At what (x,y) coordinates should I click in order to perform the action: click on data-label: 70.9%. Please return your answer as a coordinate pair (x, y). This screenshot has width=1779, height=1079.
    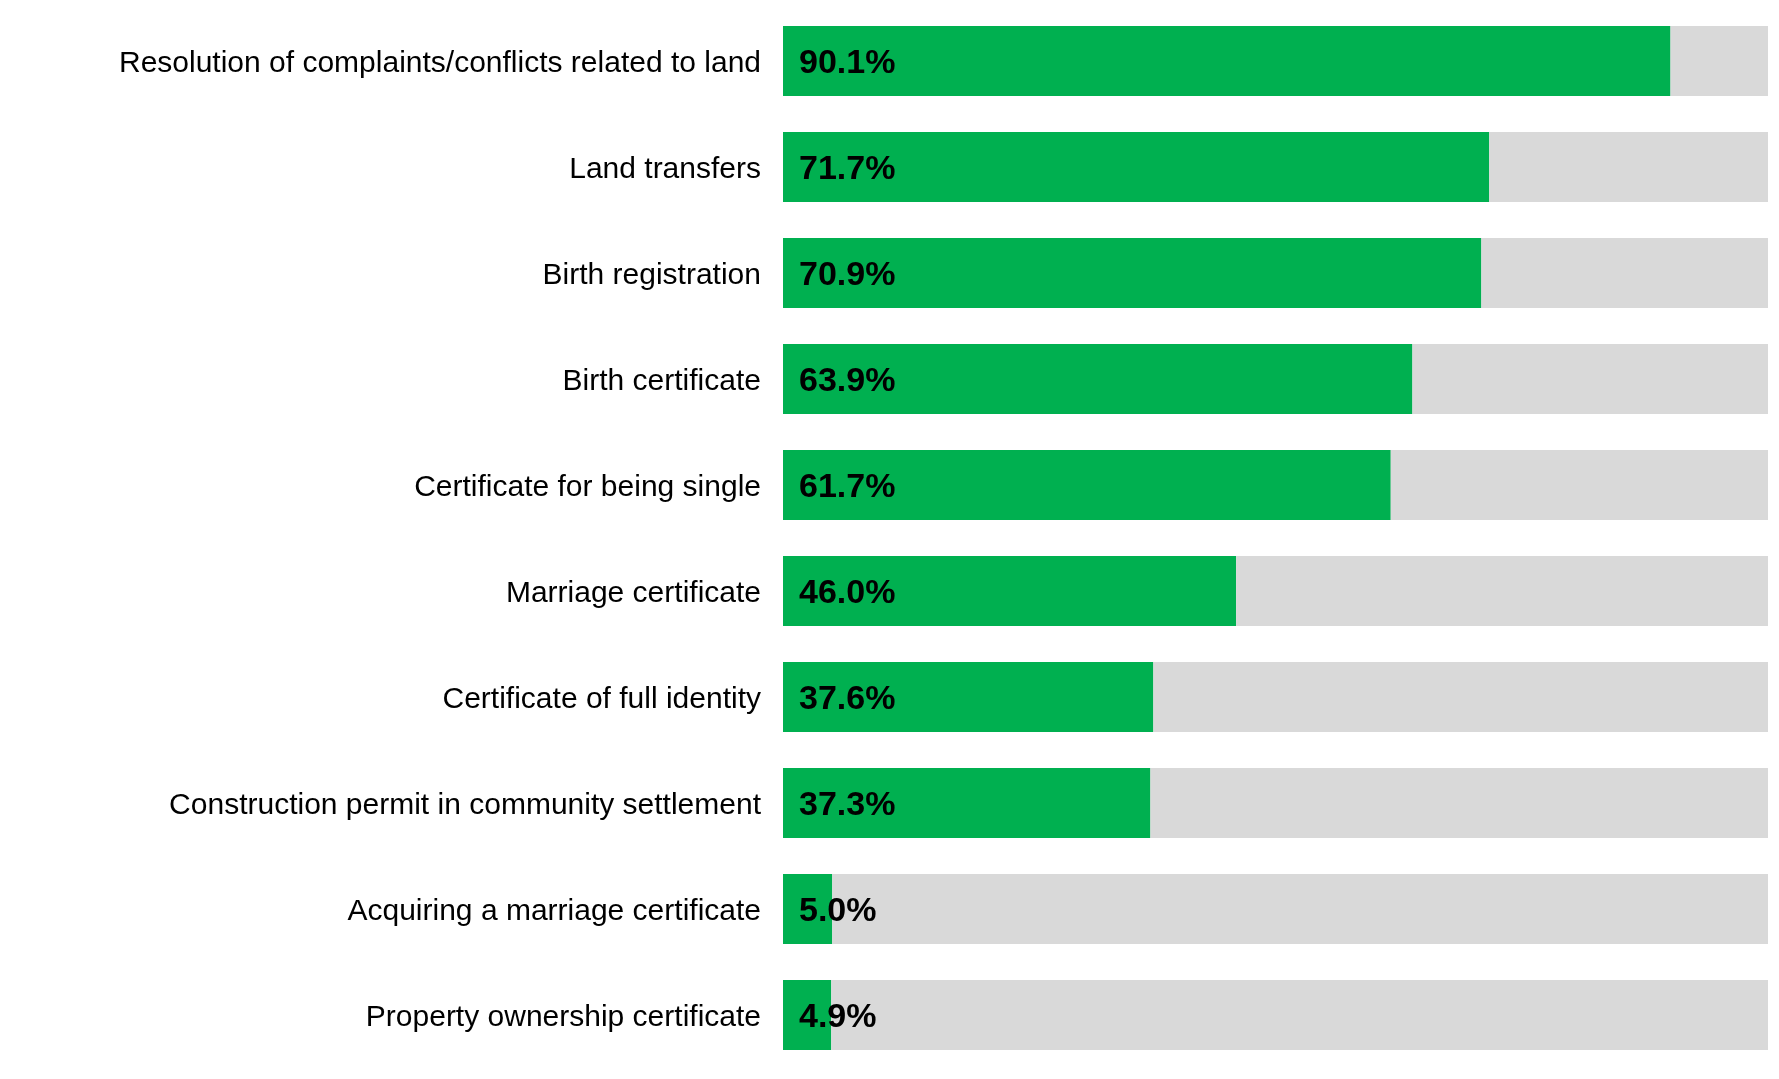
    Looking at the image, I should click on (847, 273).